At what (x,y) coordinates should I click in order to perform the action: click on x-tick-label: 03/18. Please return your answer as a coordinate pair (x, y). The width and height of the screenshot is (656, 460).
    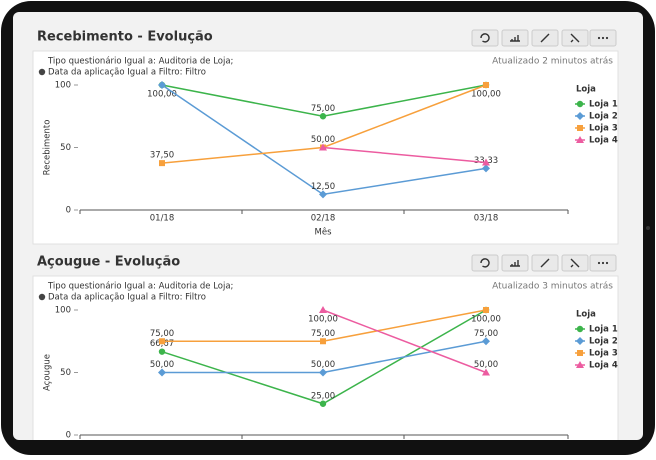
    Looking at the image, I should click on (486, 219).